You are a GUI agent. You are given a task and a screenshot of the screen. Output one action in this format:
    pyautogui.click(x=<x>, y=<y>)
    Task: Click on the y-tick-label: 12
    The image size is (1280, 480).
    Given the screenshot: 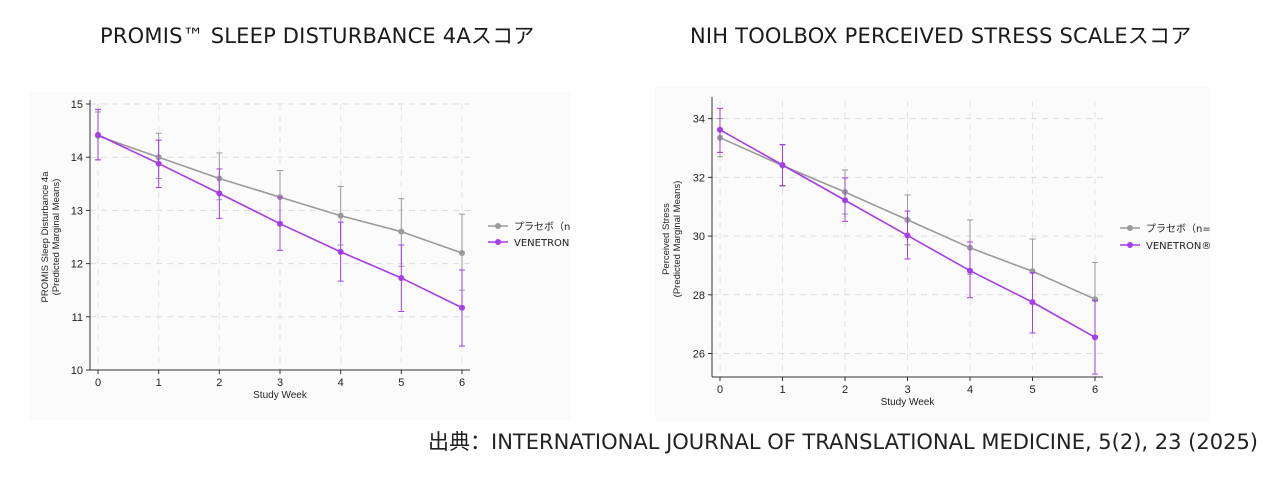 What is the action you would take?
    pyautogui.click(x=77, y=265)
    